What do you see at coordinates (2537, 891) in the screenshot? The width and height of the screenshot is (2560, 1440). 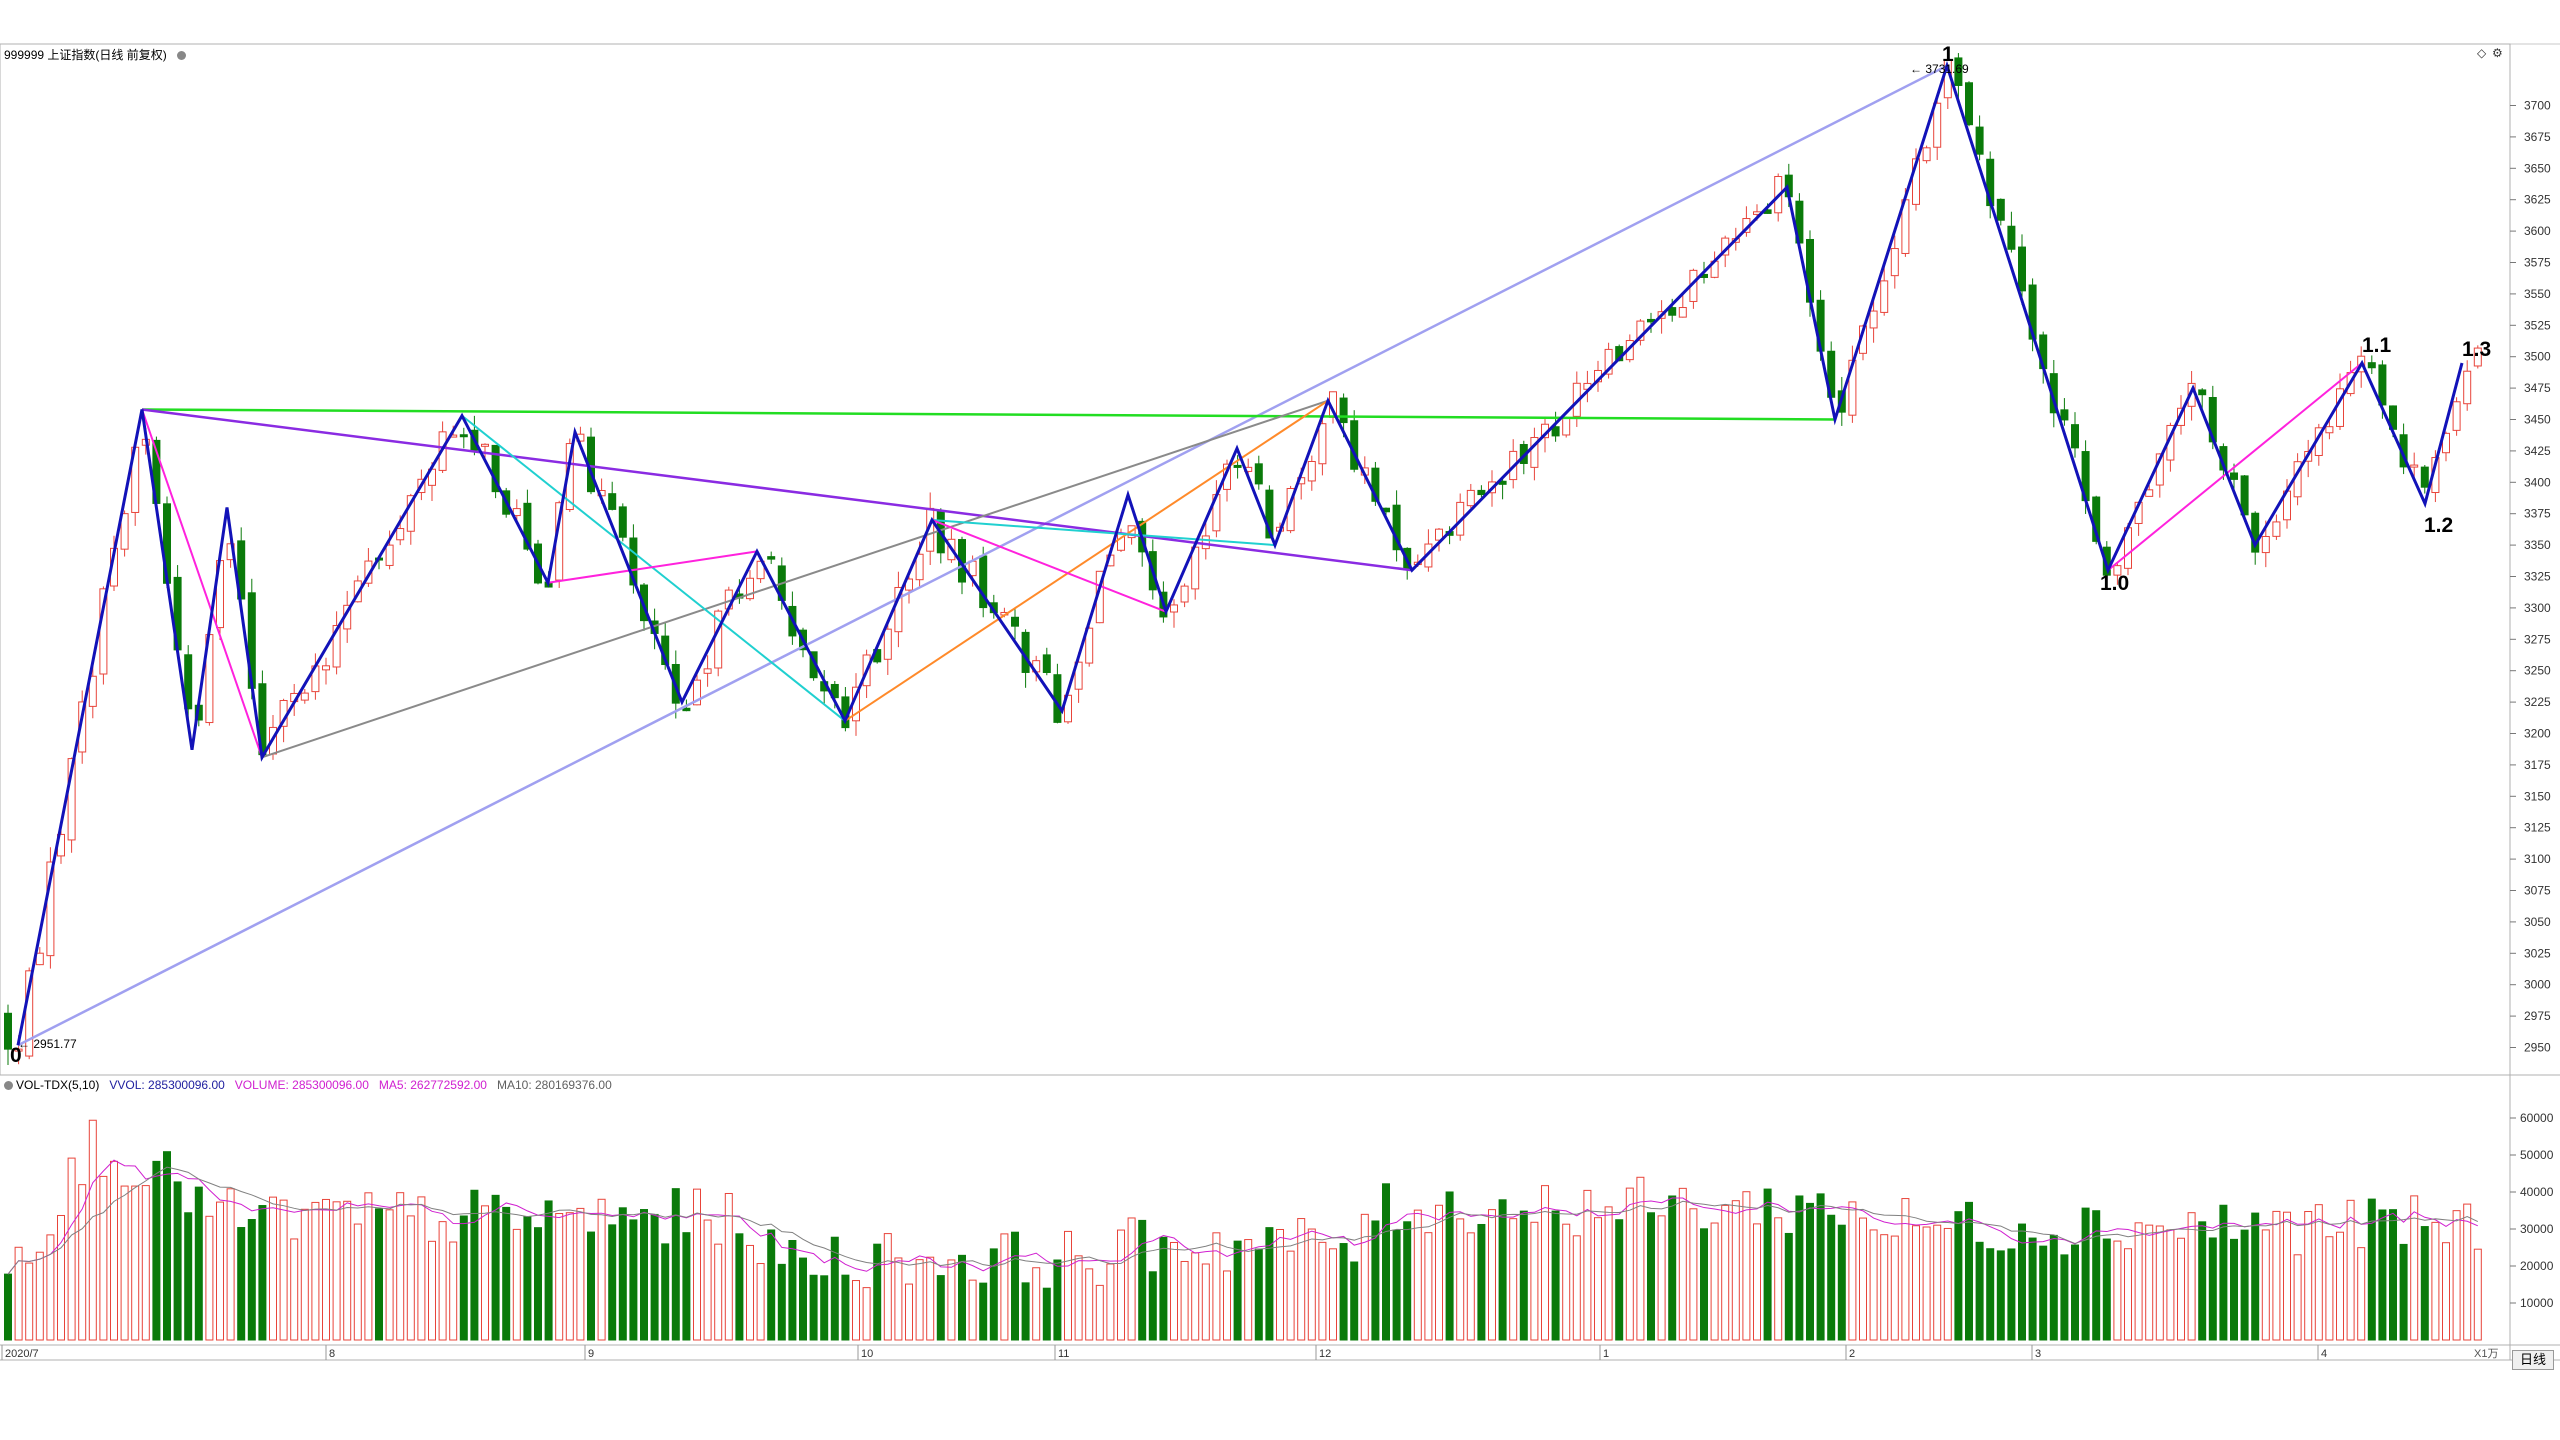 I see `price-tick-label: 3075` at bounding box center [2537, 891].